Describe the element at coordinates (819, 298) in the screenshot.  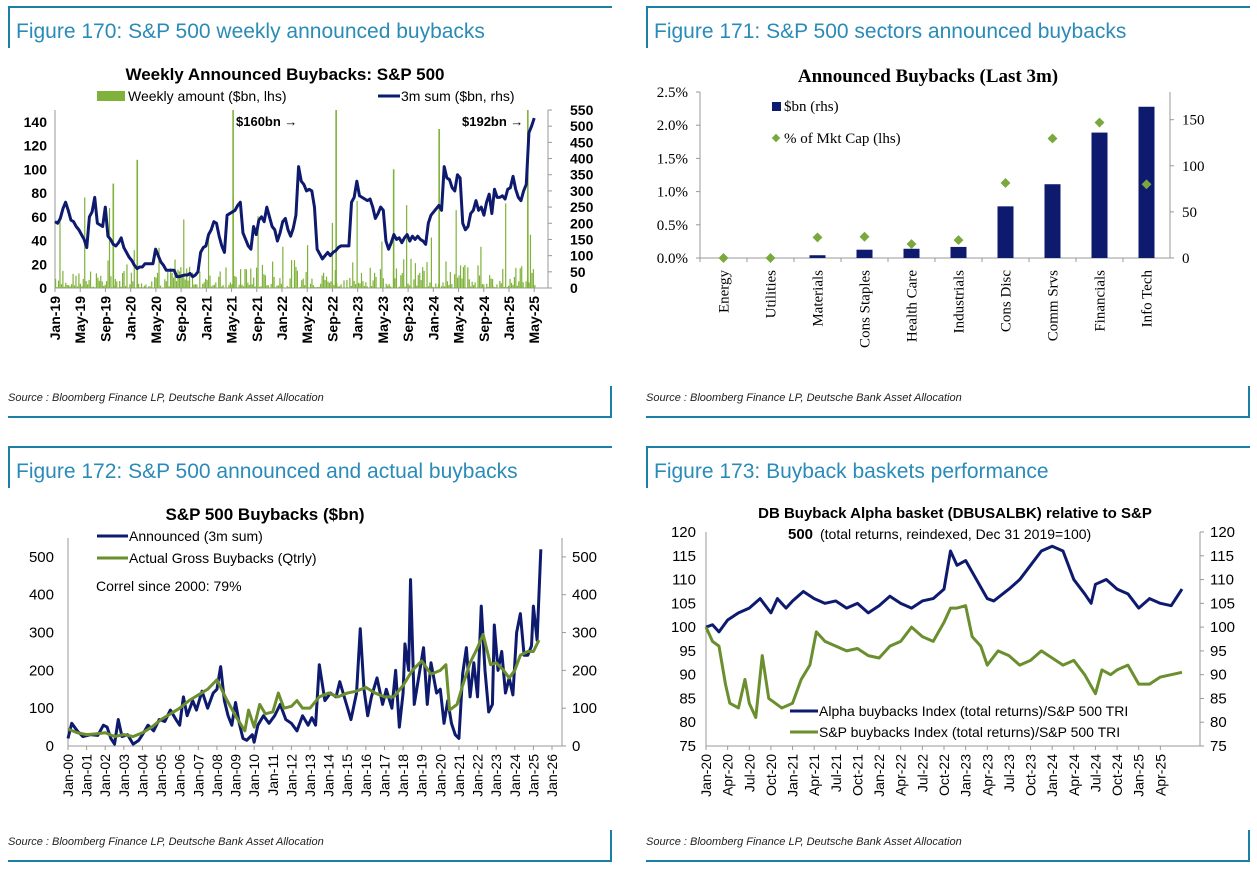
I see `x-tick-label: Materials` at that location.